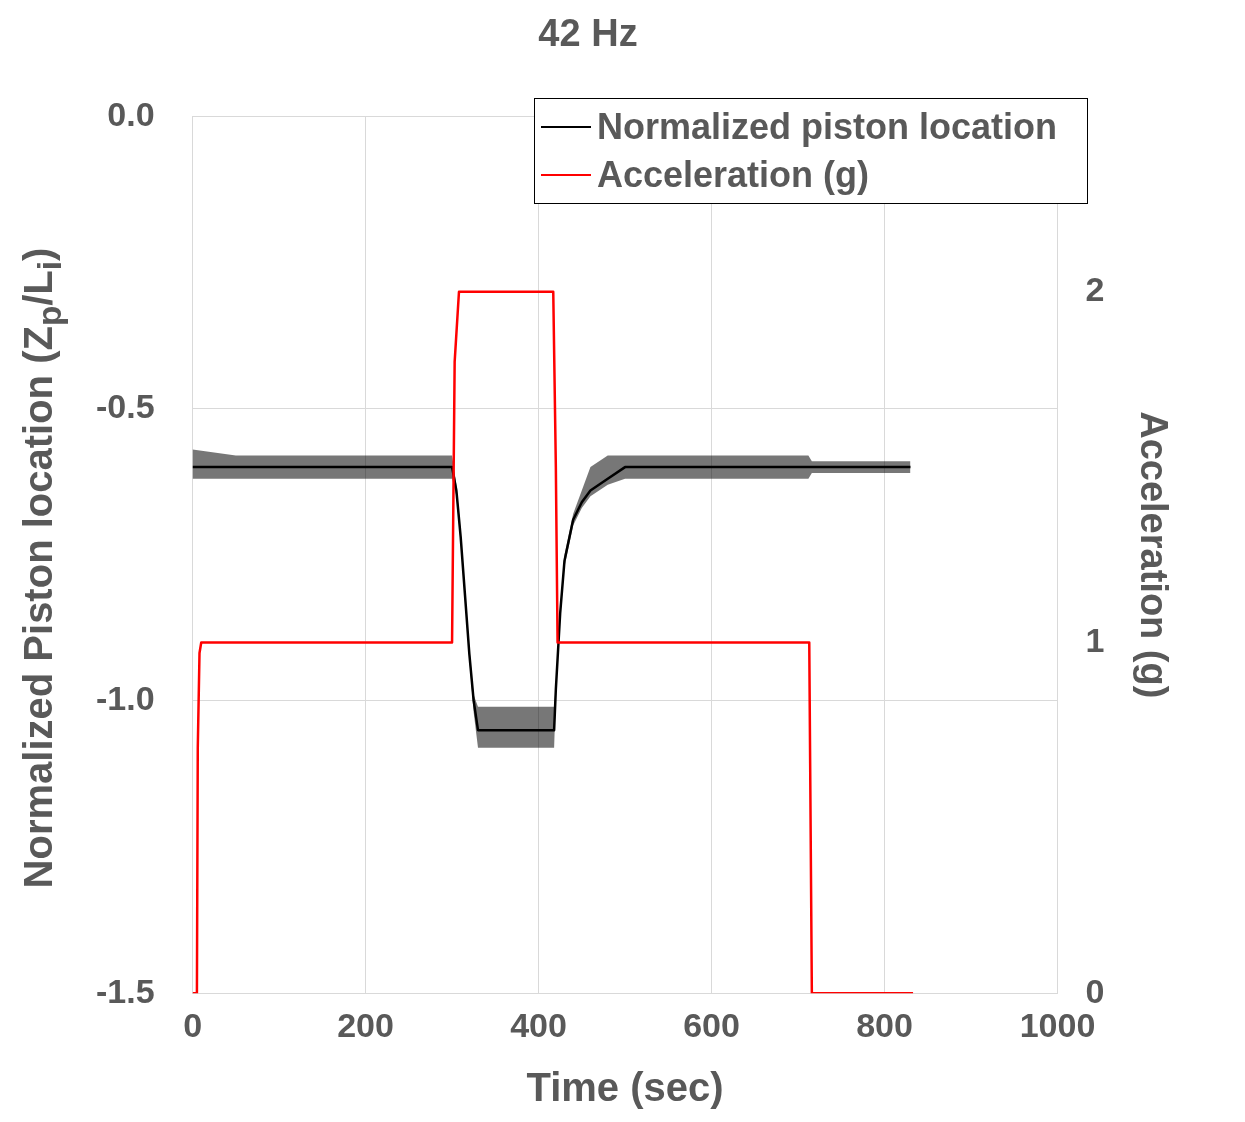 The width and height of the screenshot is (1245, 1122). What do you see at coordinates (588, 33) in the screenshot?
I see `chart-title: 42 Hz` at bounding box center [588, 33].